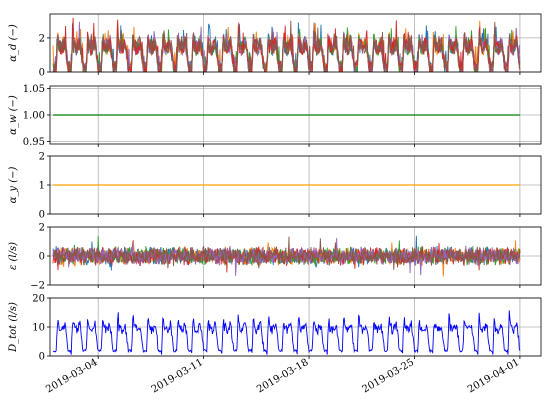  I want to click on y-axis-label: α_y (−), so click(13, 185).